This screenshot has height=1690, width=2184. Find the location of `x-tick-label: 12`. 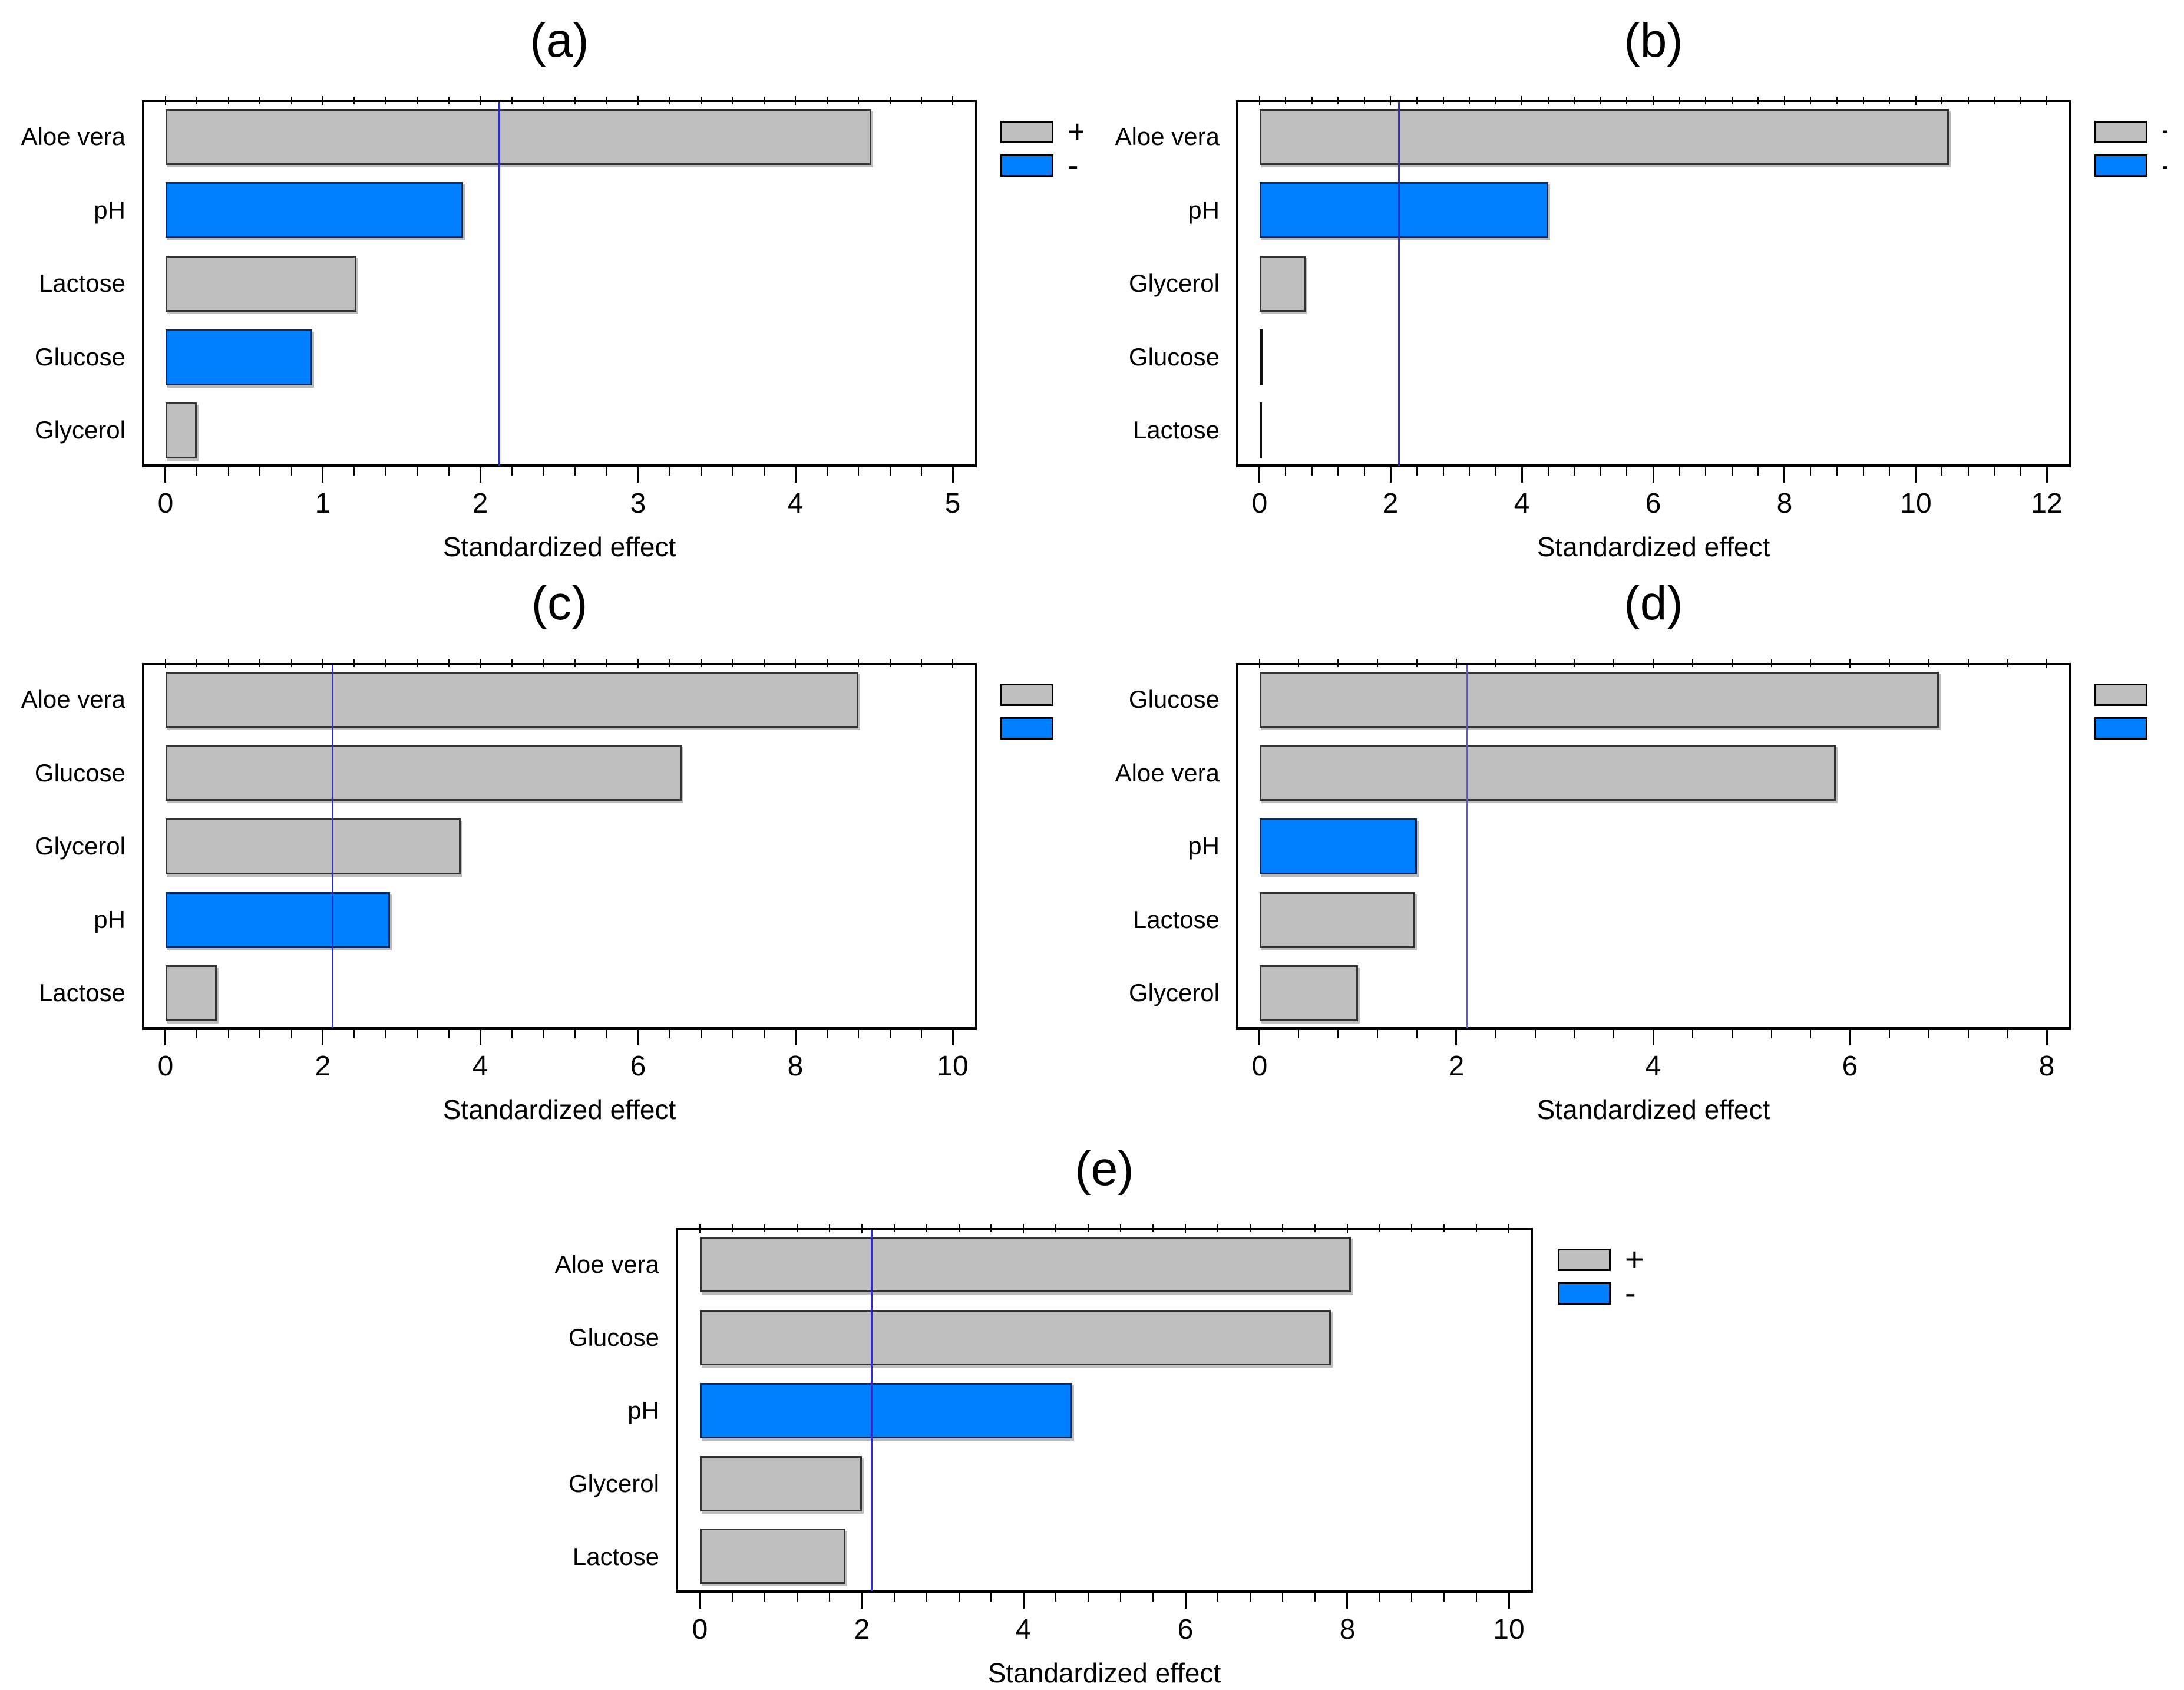

x-tick-label: 12 is located at coordinates (2047, 503).